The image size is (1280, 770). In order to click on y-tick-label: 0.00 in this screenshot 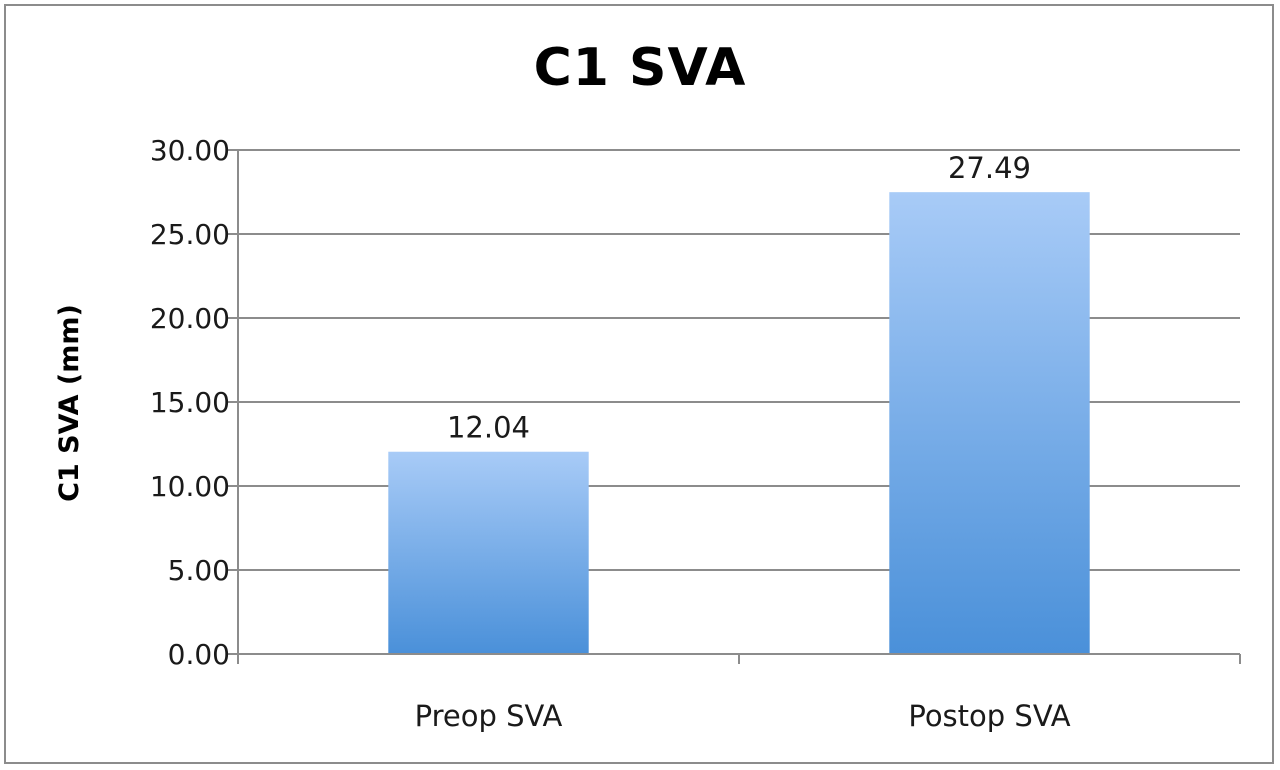, I will do `click(199, 654)`.